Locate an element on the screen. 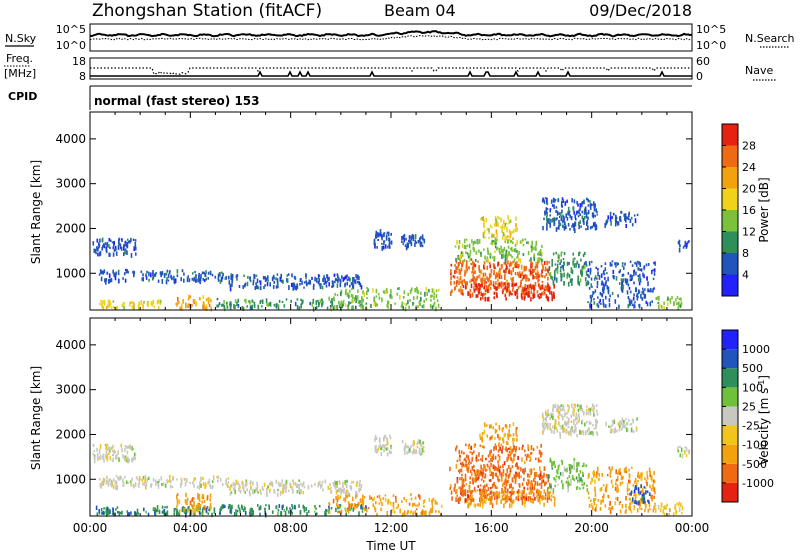 This screenshot has width=800, height=554. power-colorbar-swatch is located at coordinates (730, 135).